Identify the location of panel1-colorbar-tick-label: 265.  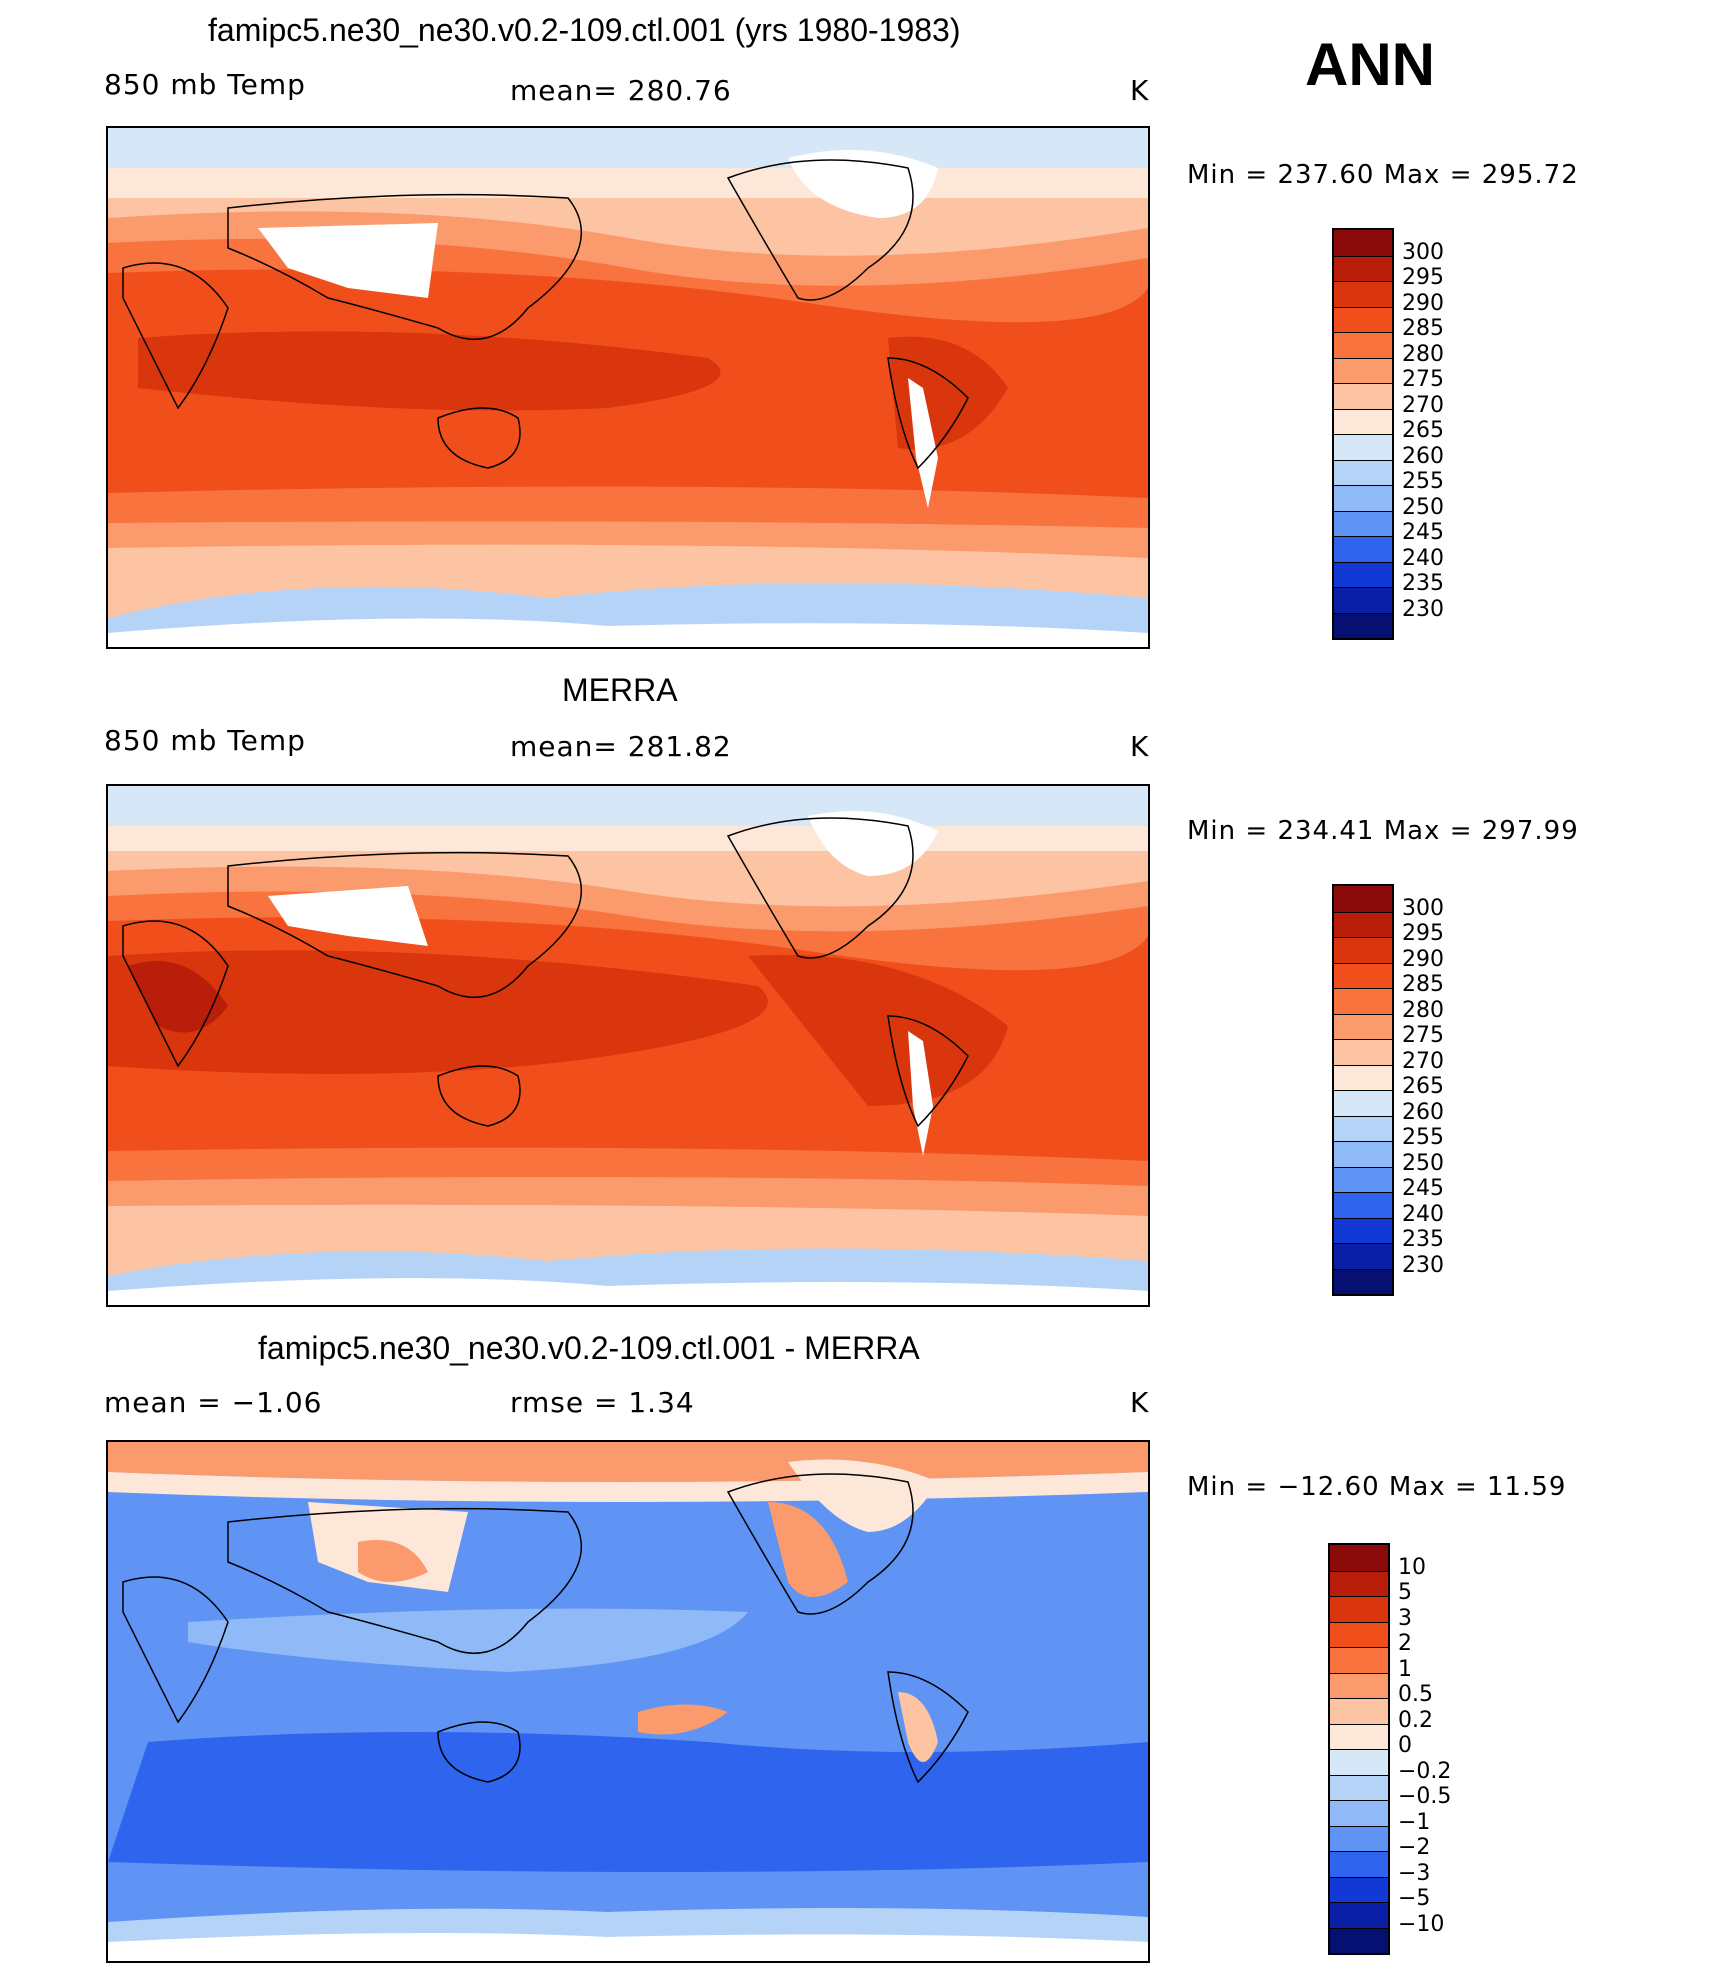
(1423, 430).